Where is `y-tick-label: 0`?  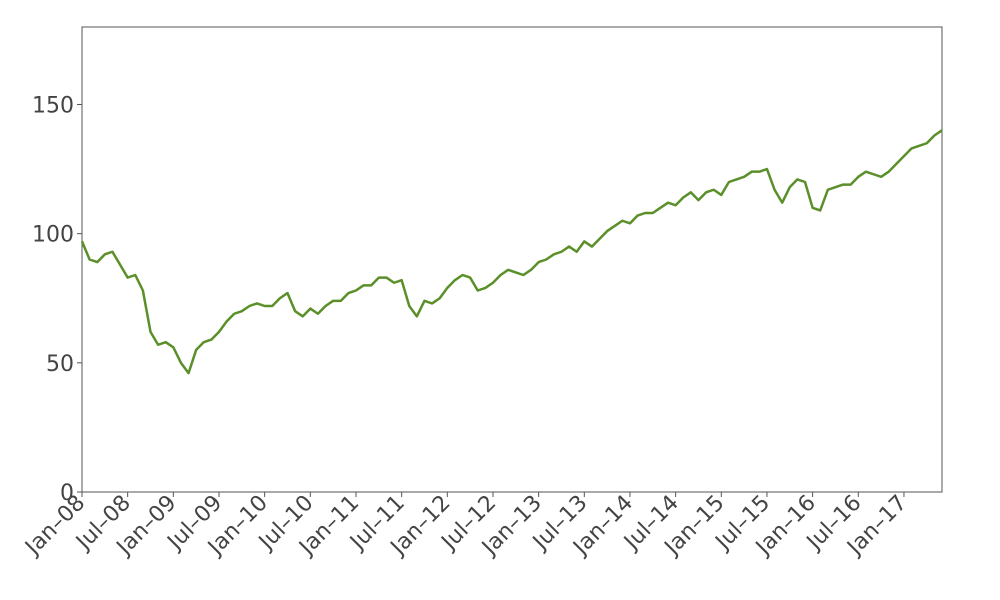 y-tick-label: 0 is located at coordinates (67, 493).